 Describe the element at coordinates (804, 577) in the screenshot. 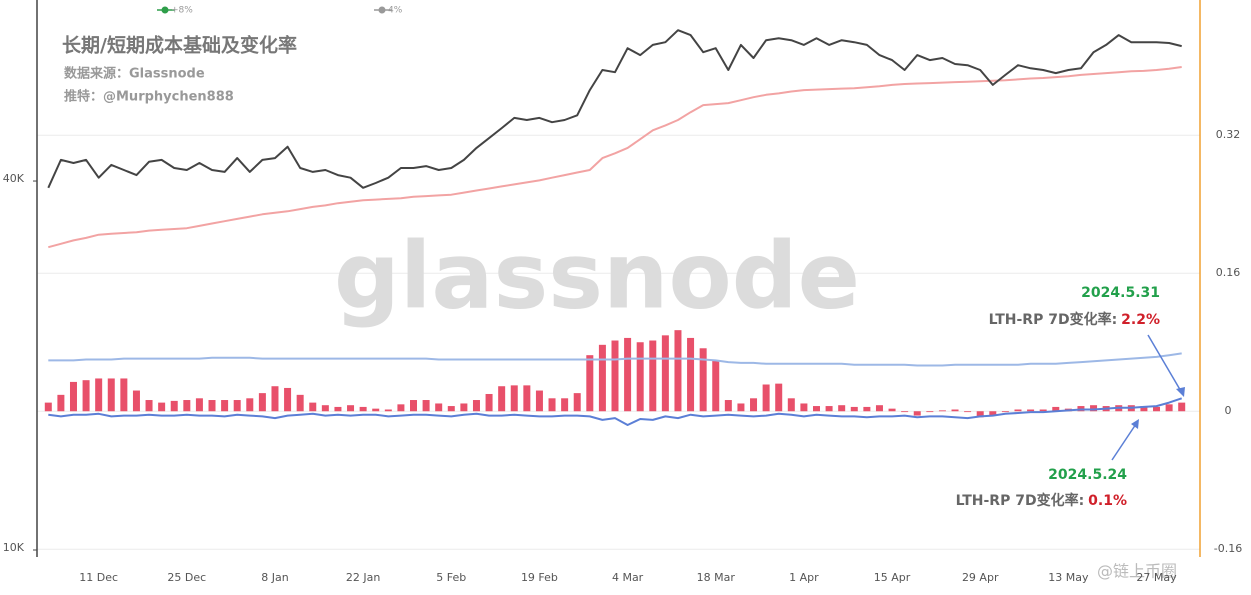

I see `x-tick-label: 1 Apr` at that location.